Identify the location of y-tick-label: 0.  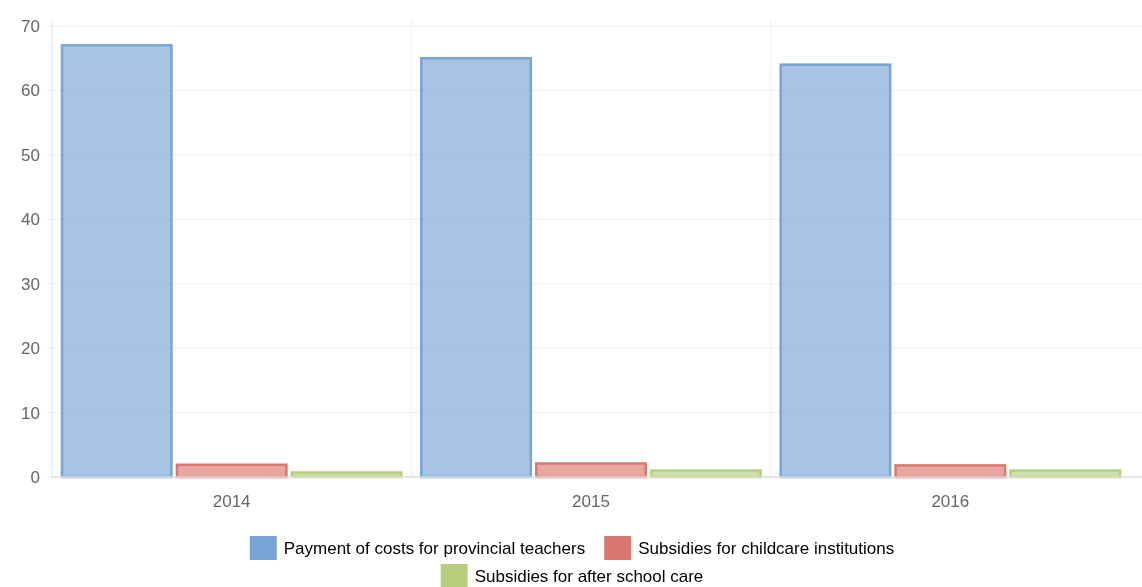
(35, 477).